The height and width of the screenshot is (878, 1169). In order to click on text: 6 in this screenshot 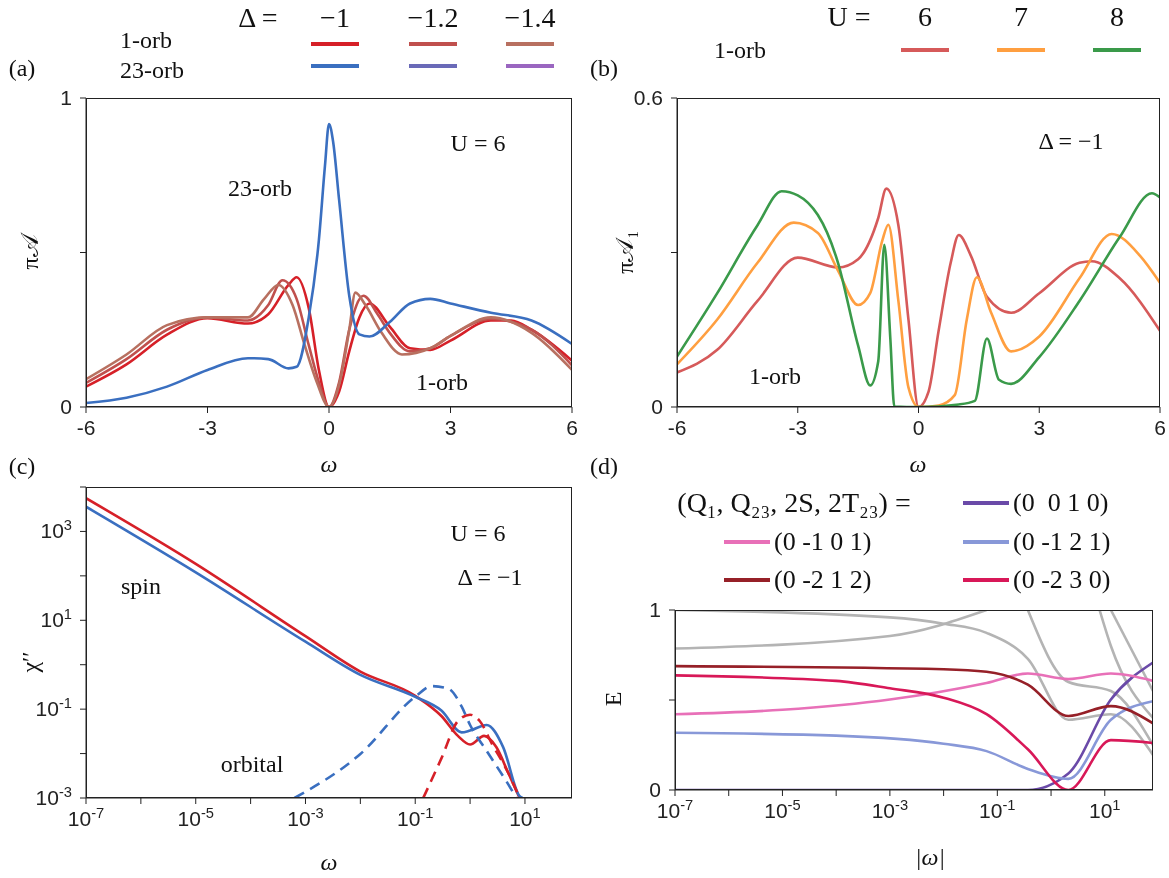, I will do `click(925, 17)`.